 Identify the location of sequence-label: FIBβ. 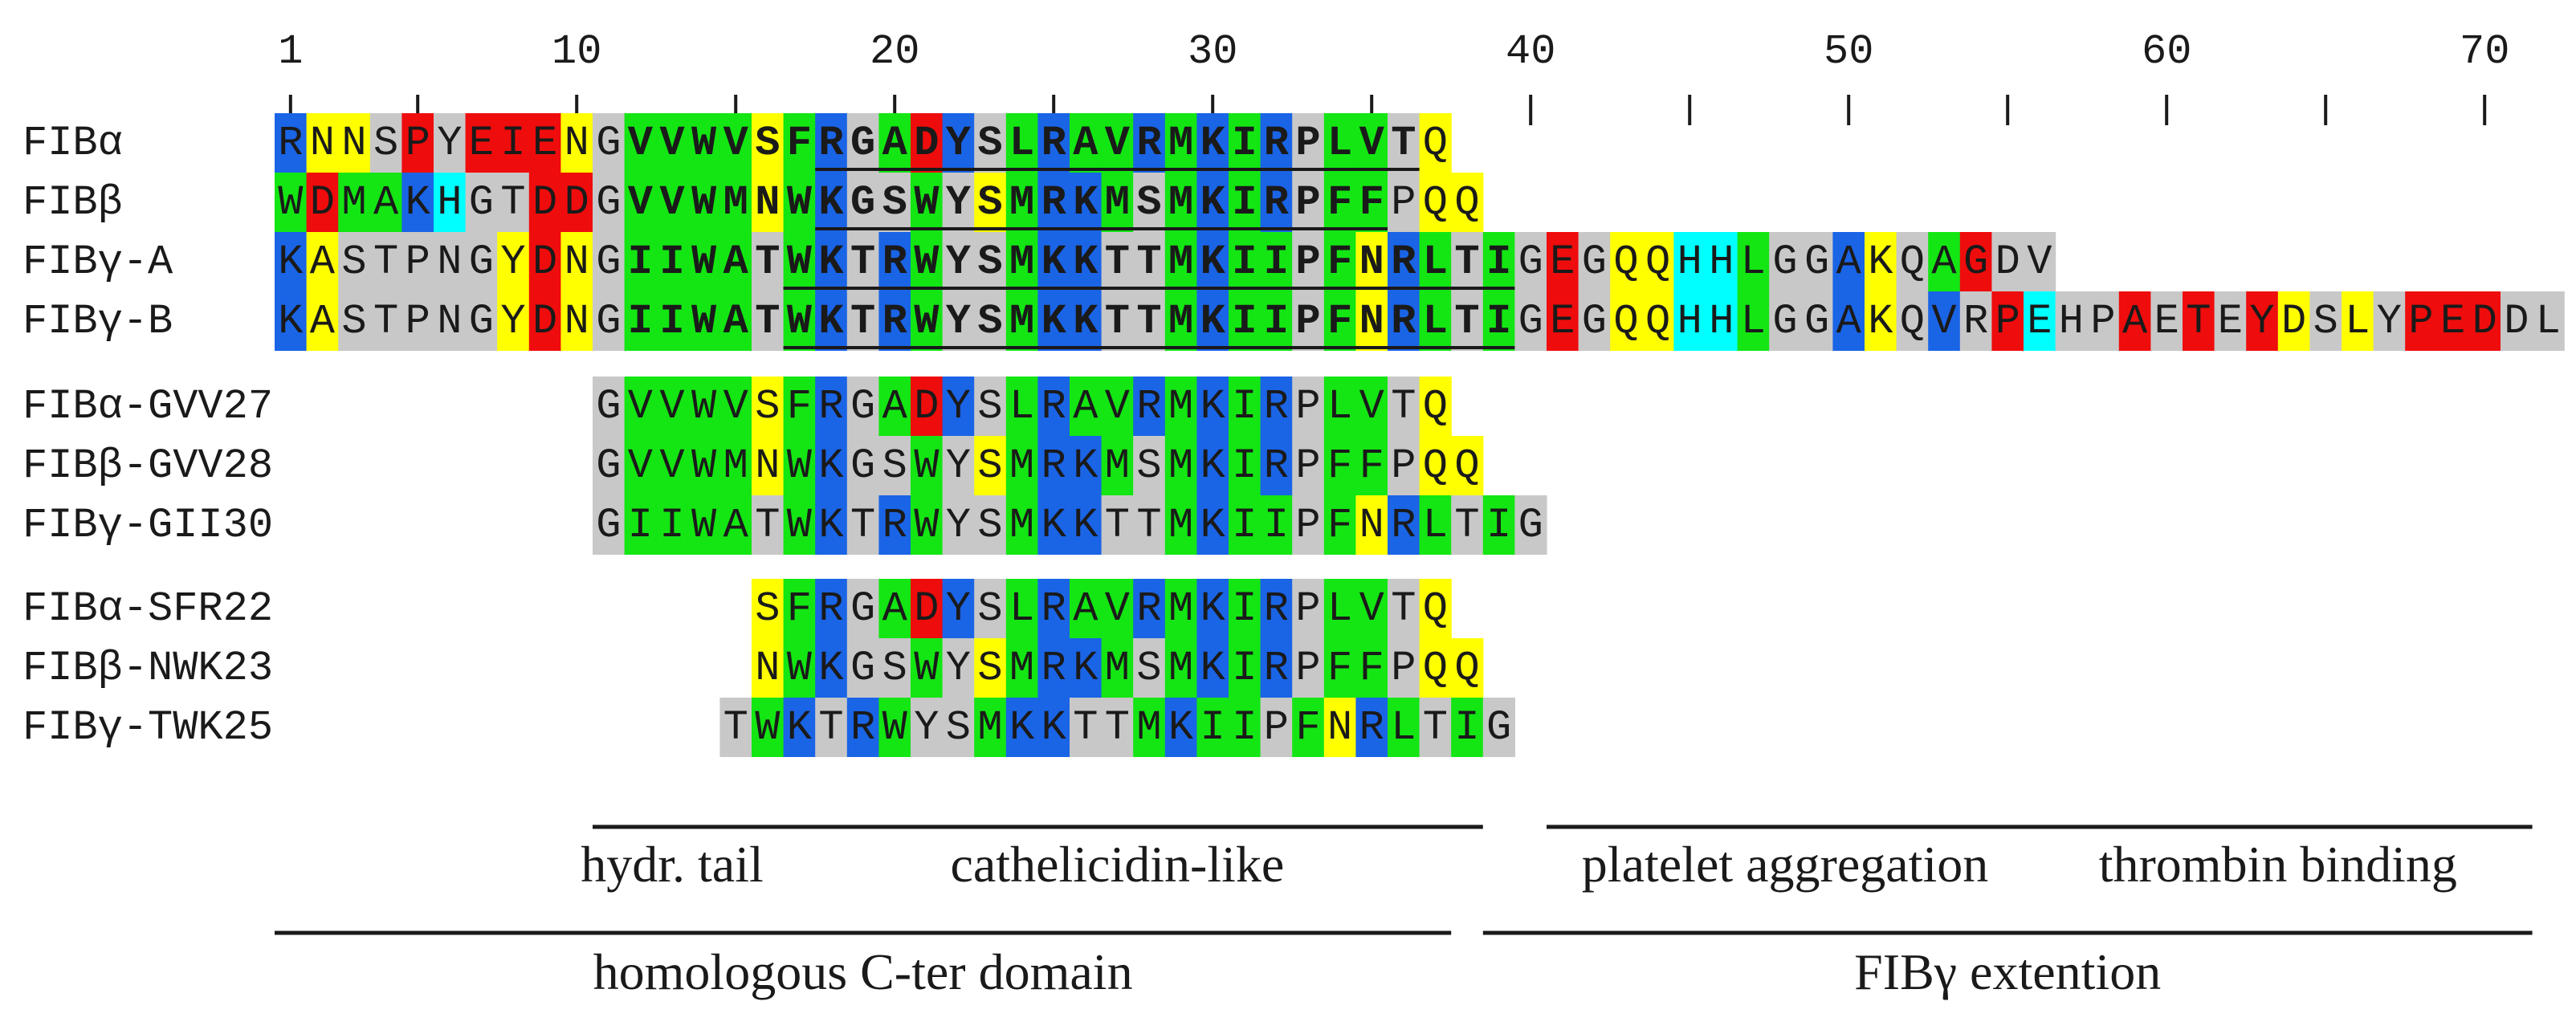
(72, 203).